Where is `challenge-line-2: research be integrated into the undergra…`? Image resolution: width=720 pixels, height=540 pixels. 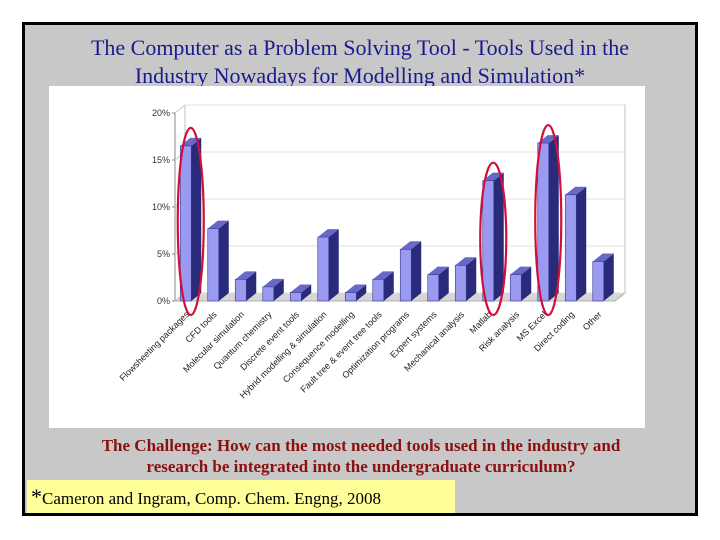
challenge-line-2: research be integrated into the undergra… is located at coordinates (361, 466).